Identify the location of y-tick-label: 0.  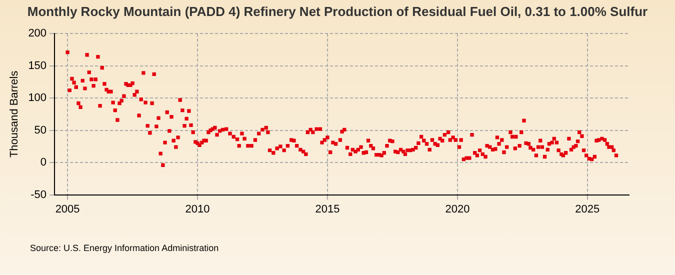
(43, 162).